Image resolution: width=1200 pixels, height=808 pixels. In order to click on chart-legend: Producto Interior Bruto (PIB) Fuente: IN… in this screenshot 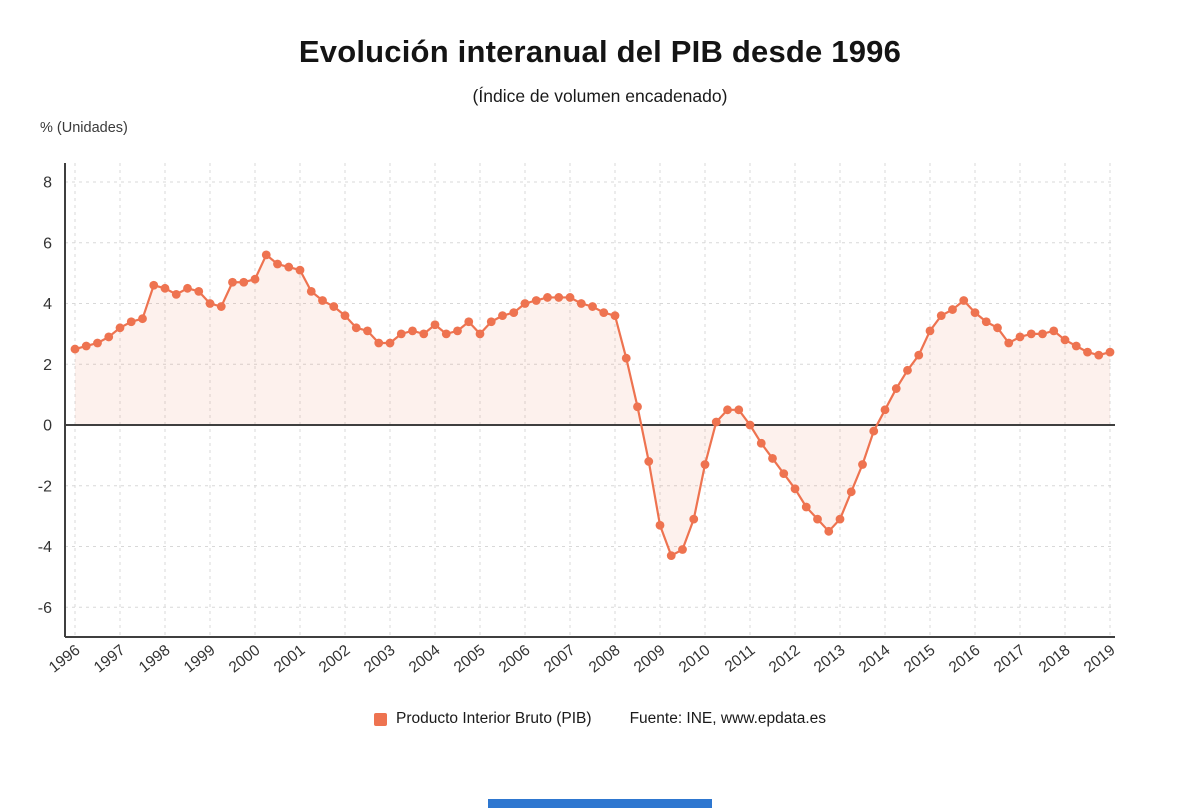, I will do `click(600, 719)`.